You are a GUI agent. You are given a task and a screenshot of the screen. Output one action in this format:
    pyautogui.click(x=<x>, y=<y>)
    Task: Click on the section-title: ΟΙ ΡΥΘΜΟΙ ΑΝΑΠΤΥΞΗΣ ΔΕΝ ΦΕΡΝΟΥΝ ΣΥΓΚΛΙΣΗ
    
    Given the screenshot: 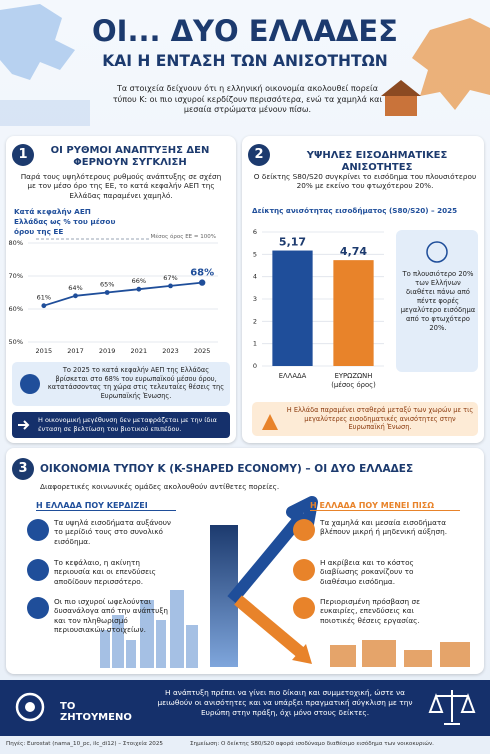 What is the action you would take?
    pyautogui.click(x=130, y=156)
    